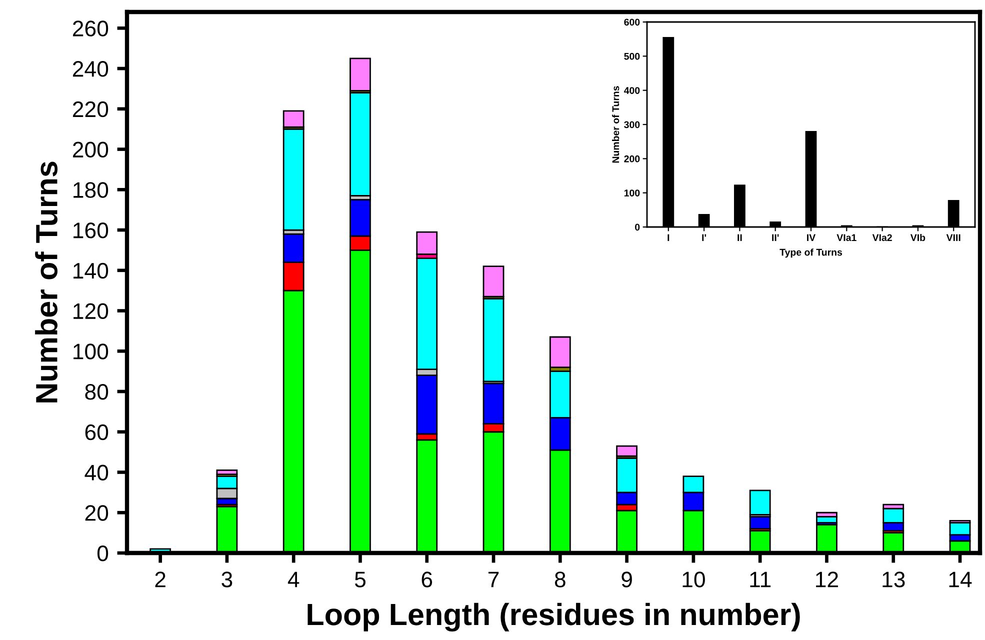 Image resolution: width=985 pixels, height=640 pixels. I want to click on y-tick-label: 400, so click(632, 90).